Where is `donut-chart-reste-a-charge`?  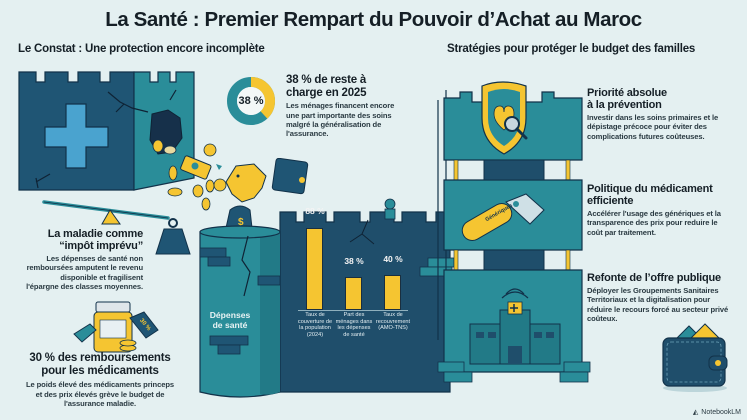 donut-chart-reste-a-charge is located at coordinates (251, 101).